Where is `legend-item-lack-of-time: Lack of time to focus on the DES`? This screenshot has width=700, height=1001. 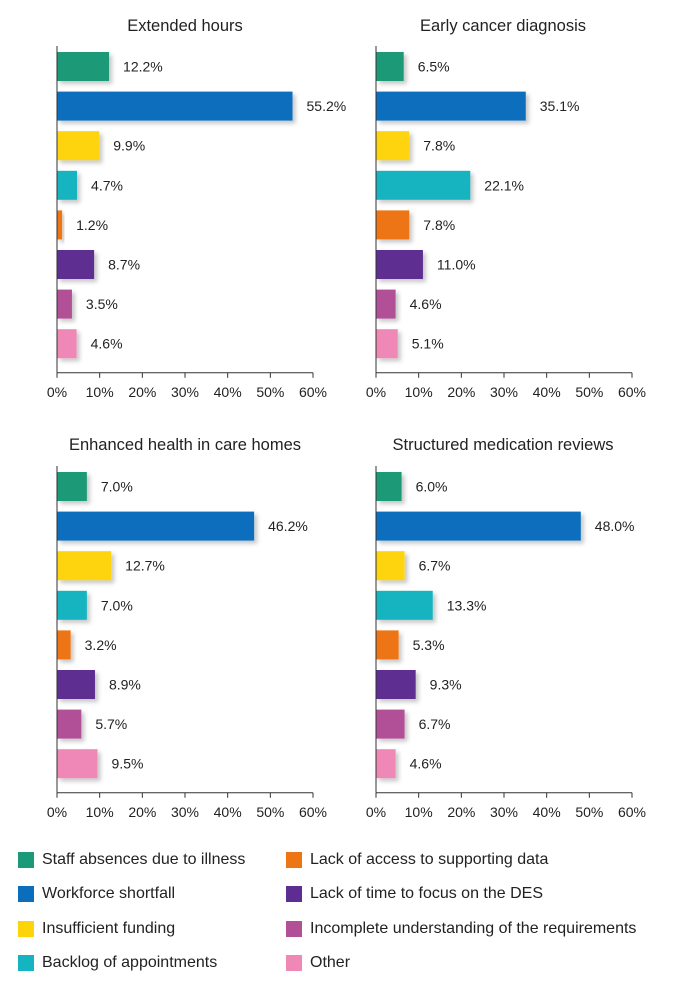 legend-item-lack-of-time: Lack of time to focus on the DES is located at coordinates (414, 894).